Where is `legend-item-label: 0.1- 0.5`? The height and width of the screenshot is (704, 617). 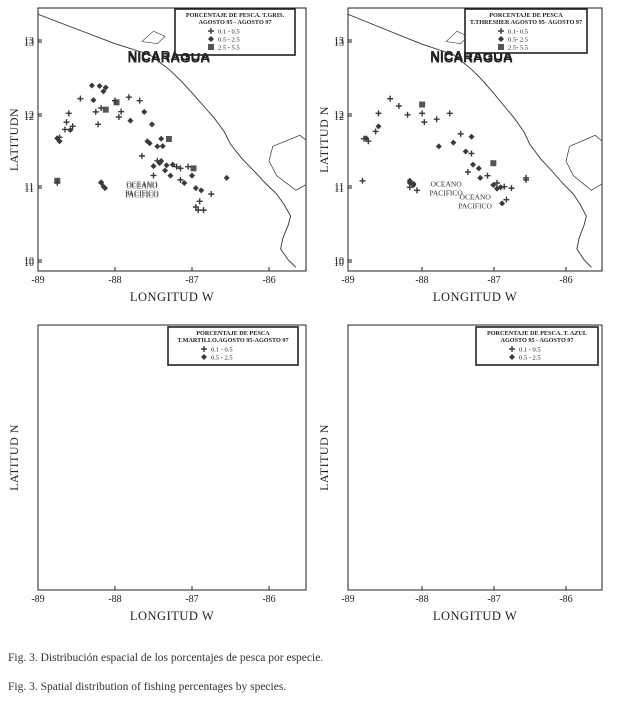
legend-item-label: 0.1- 0.5 is located at coordinates (518, 32).